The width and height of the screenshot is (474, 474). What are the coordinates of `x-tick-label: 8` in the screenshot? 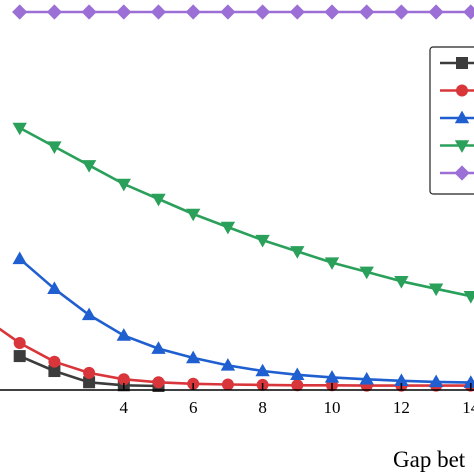 It's located at (262, 407).